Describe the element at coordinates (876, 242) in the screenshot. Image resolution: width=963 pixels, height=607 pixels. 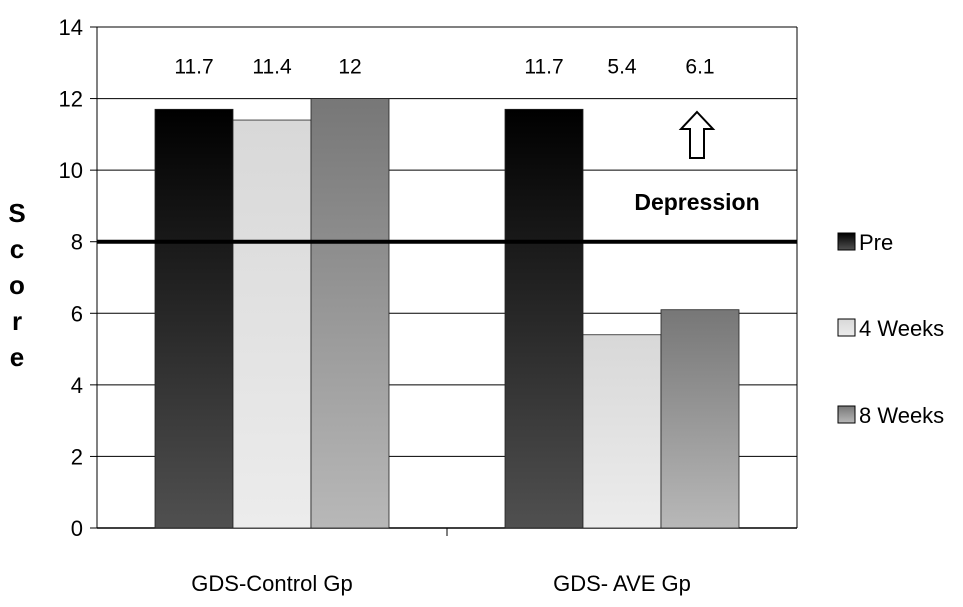
I see `legend-label: Pre` at that location.